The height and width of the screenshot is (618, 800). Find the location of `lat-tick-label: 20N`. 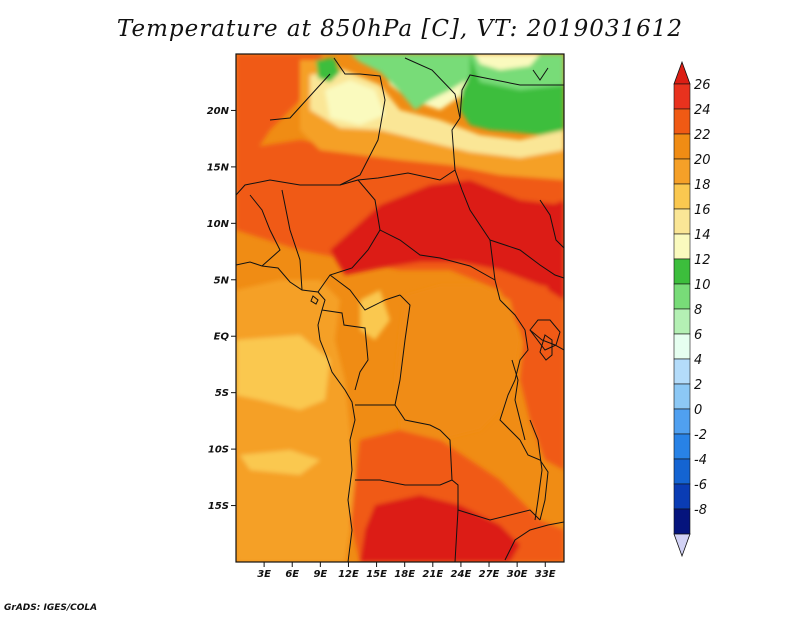

lat-tick-label: 20N is located at coordinates (218, 111).